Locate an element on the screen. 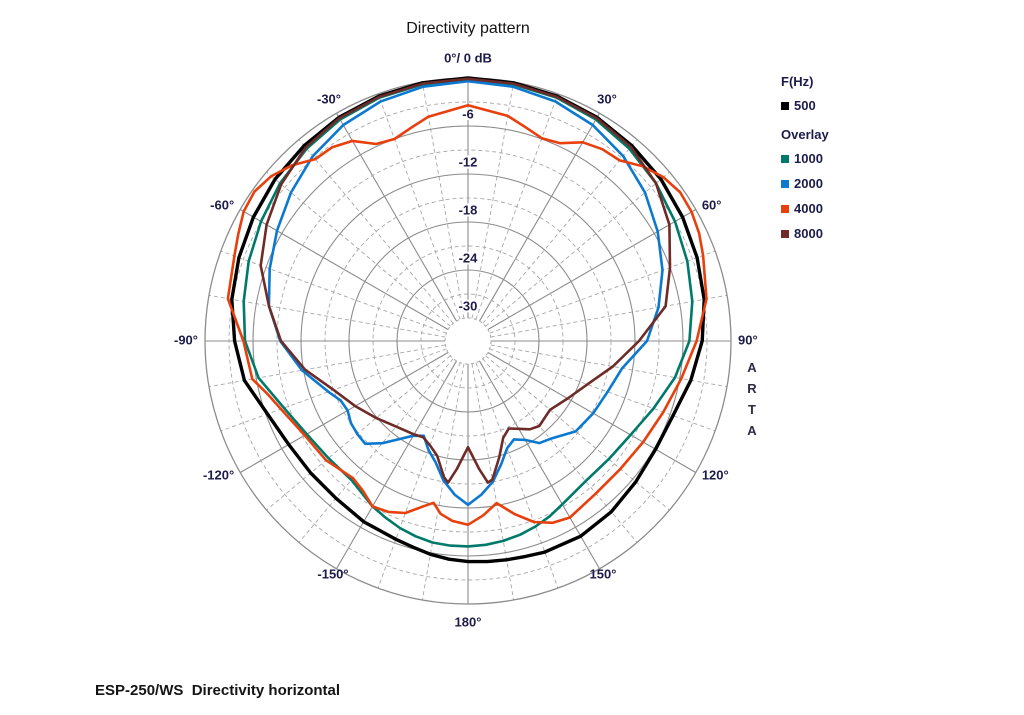  legend-label: 2000 is located at coordinates (808, 183).